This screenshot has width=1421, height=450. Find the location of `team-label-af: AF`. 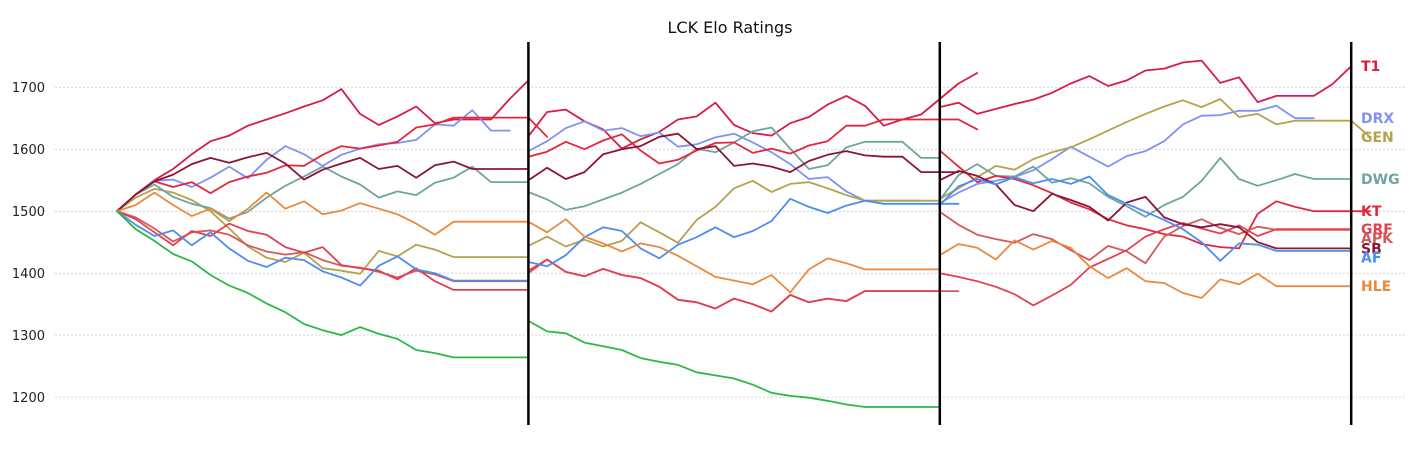

team-label-af: AF is located at coordinates (1371, 258).